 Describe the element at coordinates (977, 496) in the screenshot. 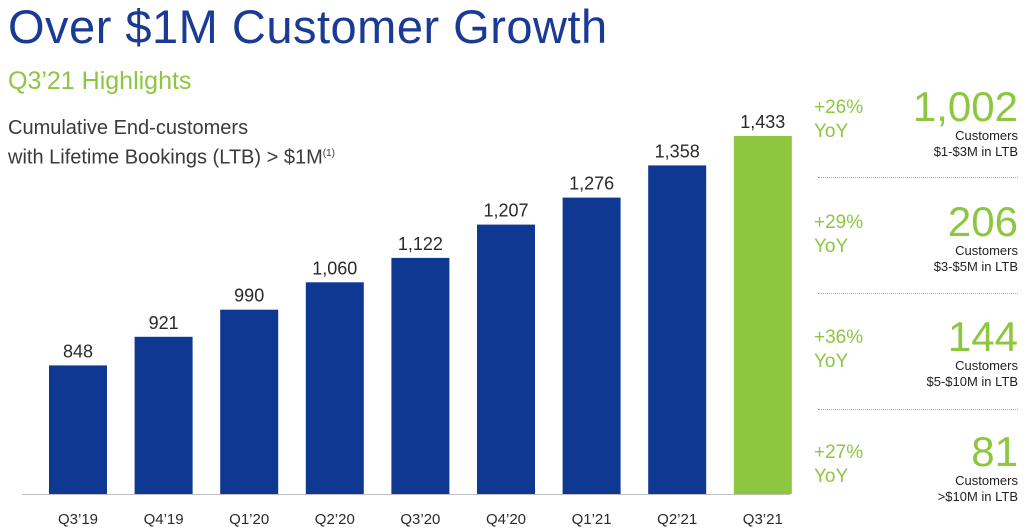

I see `stat-range: >$10M in LTB` at that location.